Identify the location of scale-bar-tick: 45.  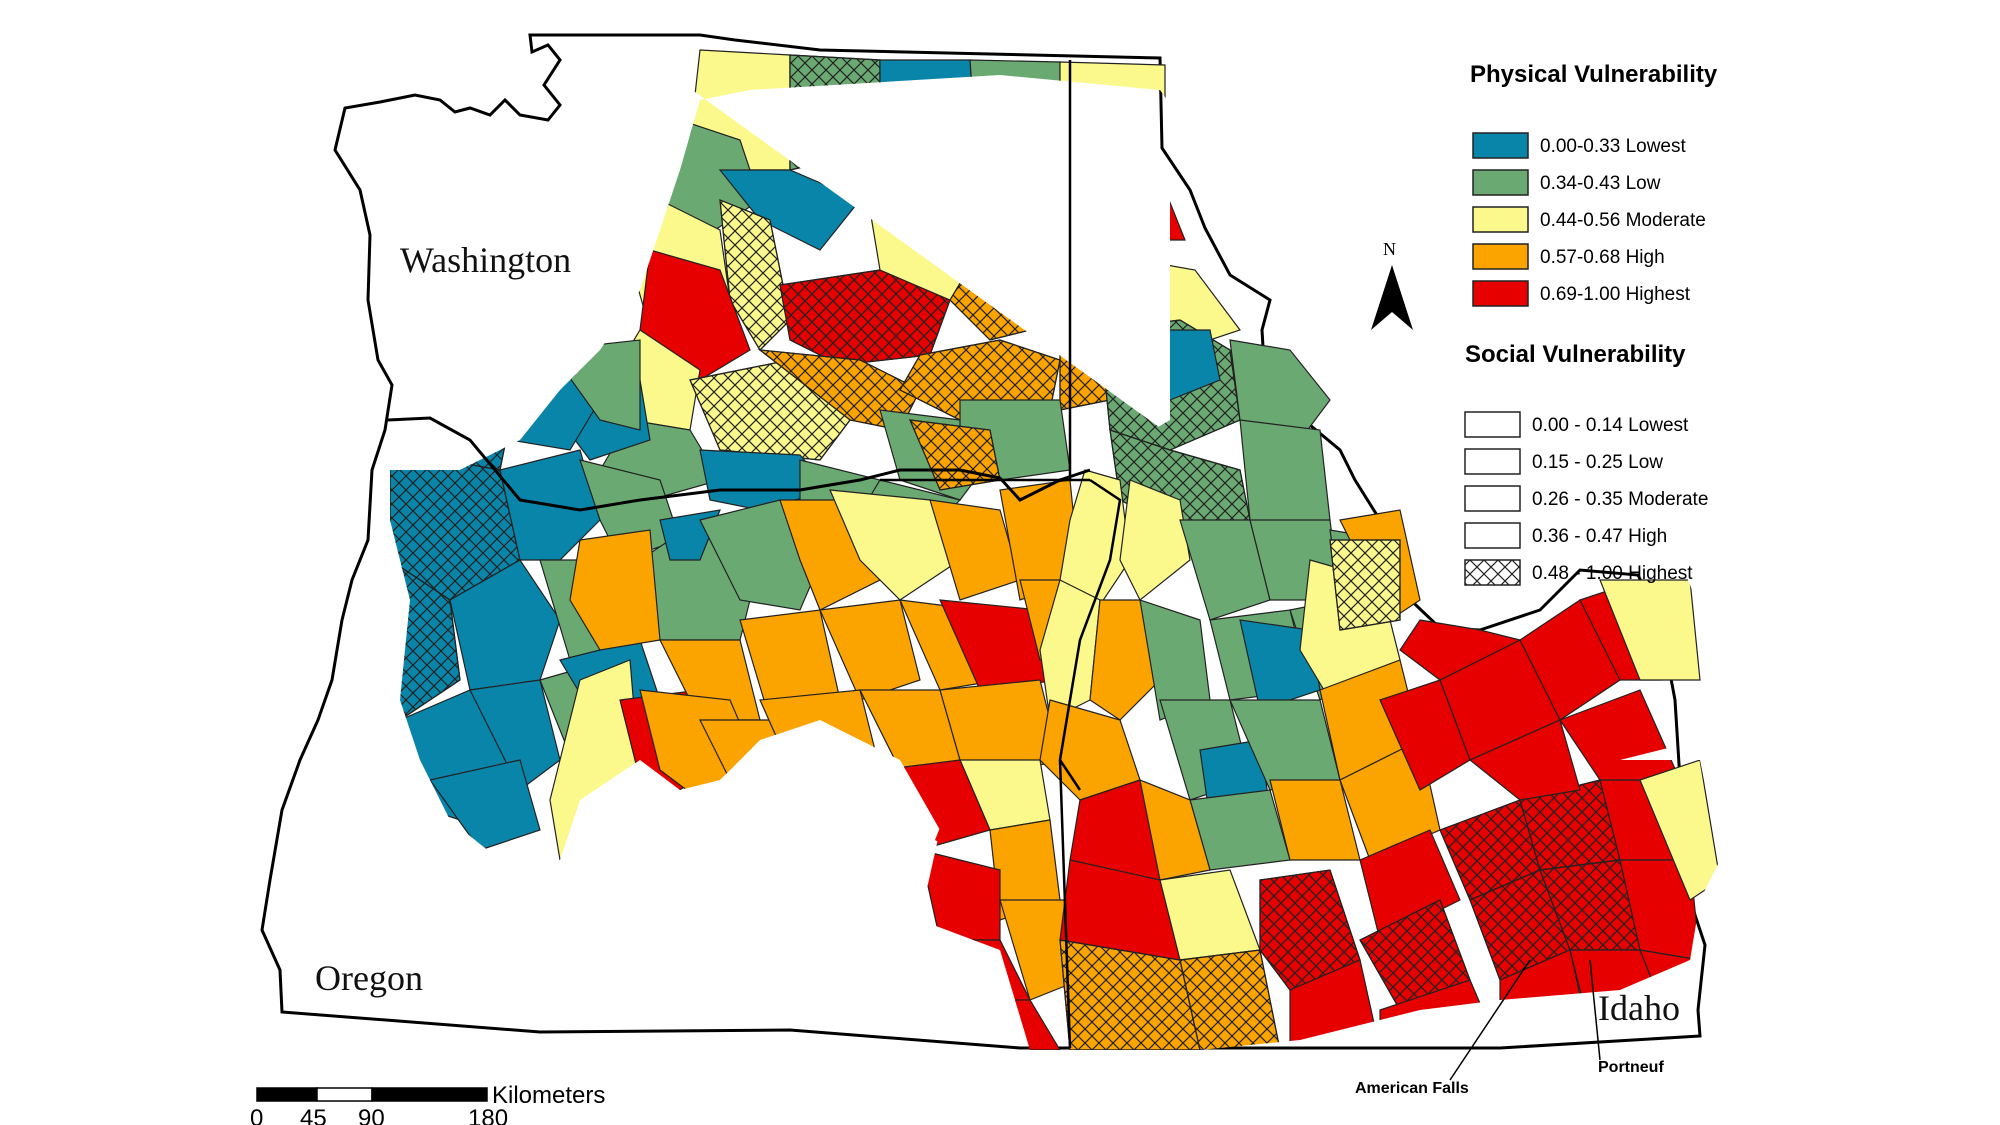
(313, 1115).